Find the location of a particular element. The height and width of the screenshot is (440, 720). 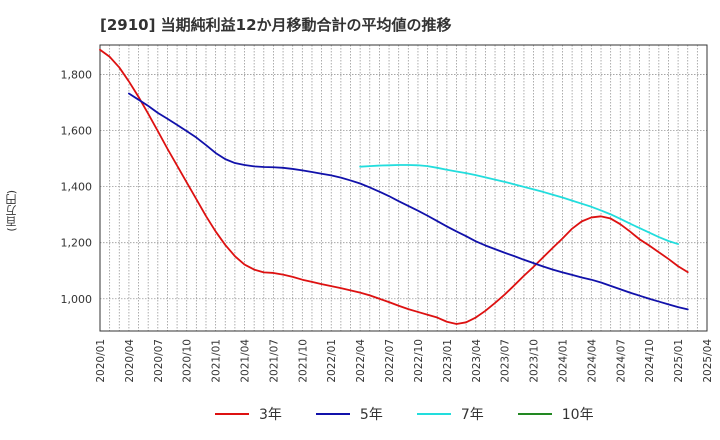

legend-swatch-5y is located at coordinates (332, 414).